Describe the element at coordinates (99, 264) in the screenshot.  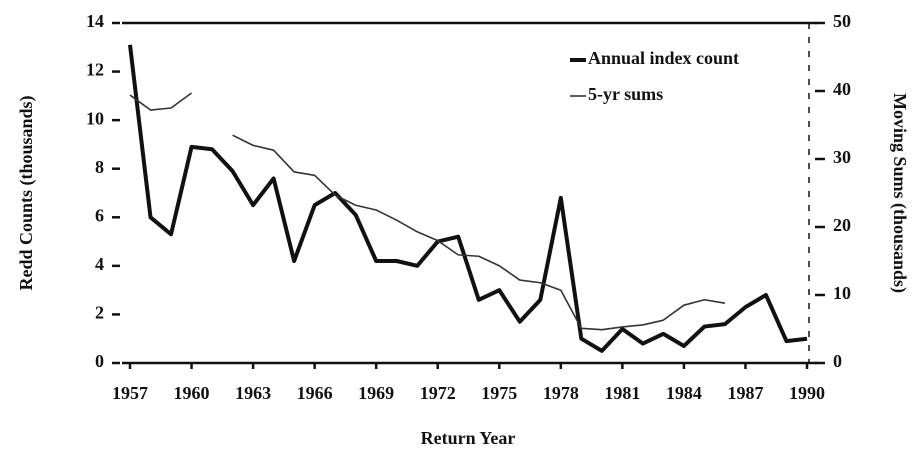
I see `y-tick-label: 4` at that location.